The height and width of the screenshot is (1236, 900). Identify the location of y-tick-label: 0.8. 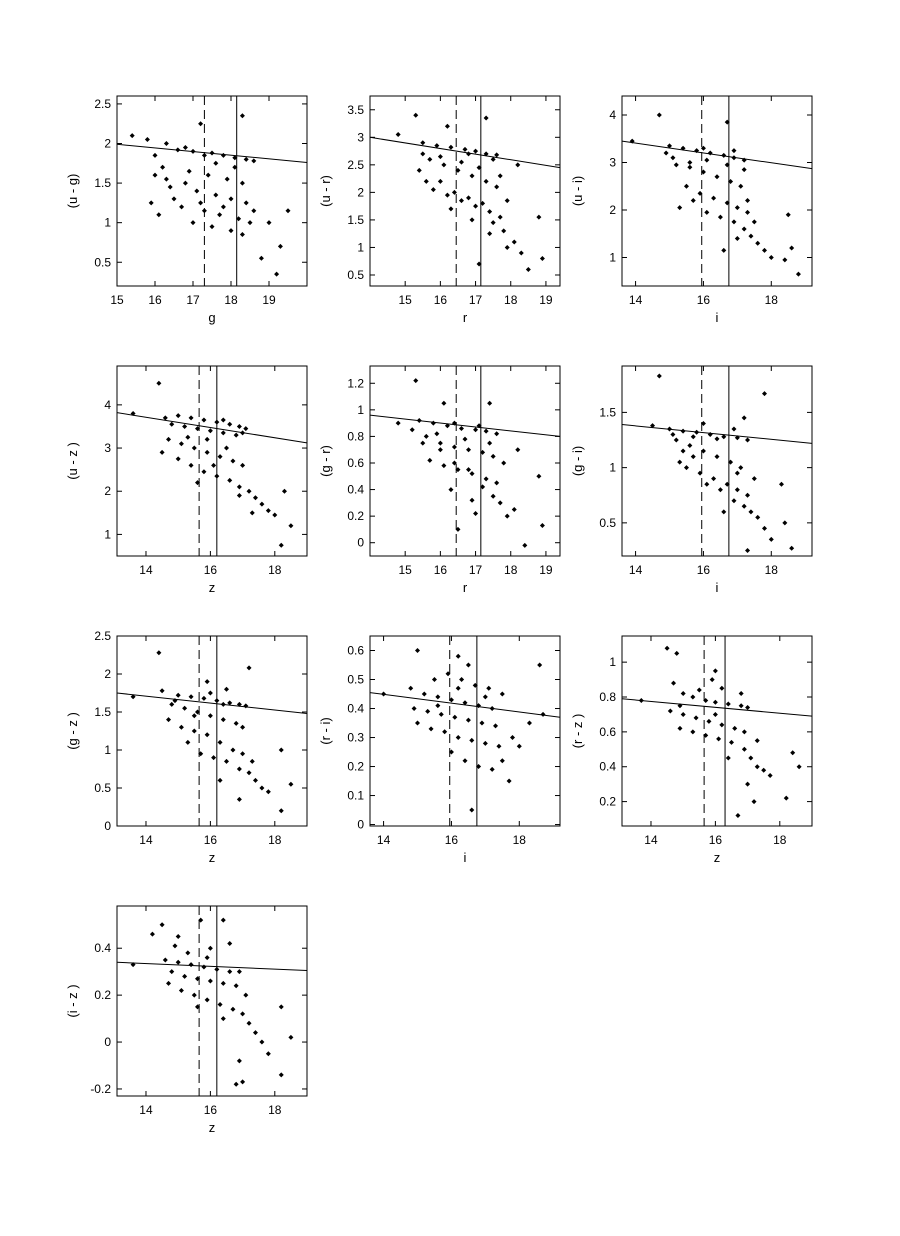
(355, 436).